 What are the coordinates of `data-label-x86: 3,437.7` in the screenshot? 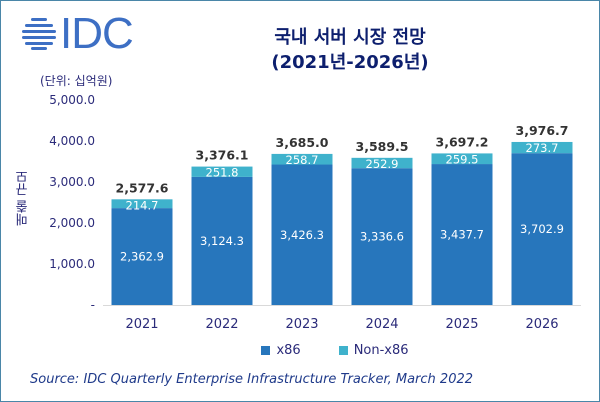 It's located at (462, 235).